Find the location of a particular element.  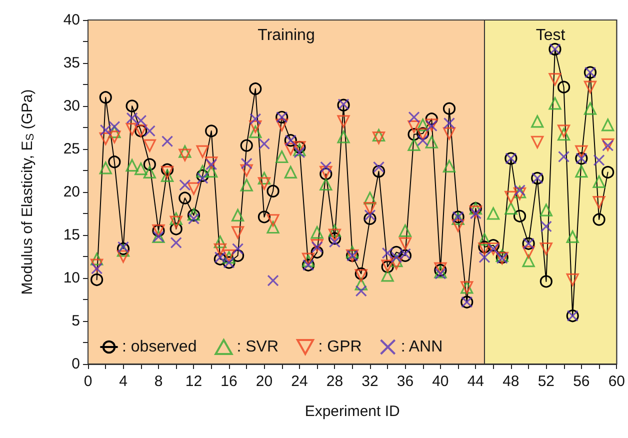

y-tick-label: 40 is located at coordinates (71, 20).